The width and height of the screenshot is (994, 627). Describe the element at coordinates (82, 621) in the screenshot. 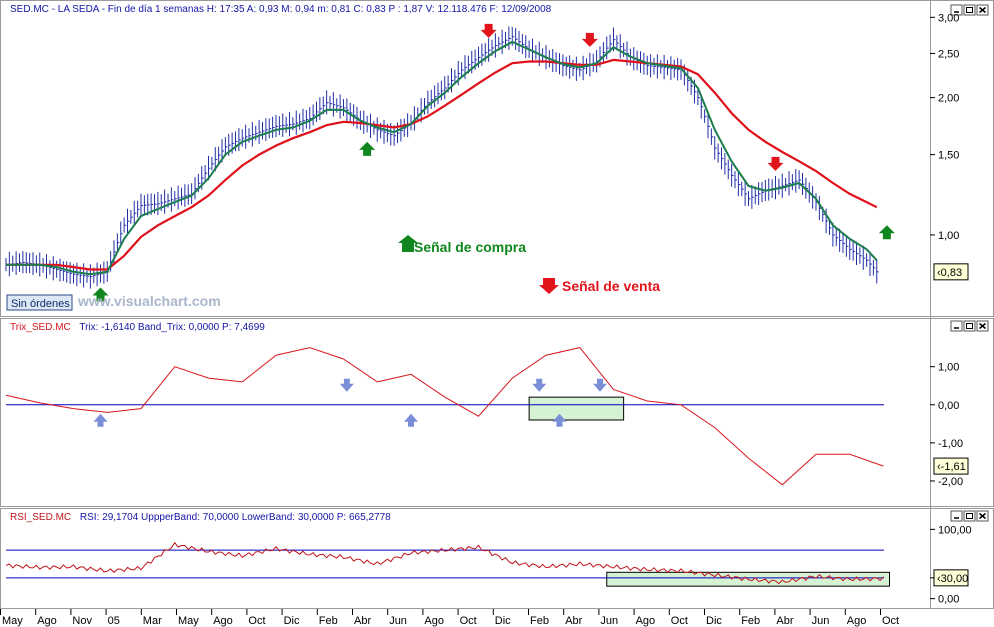

I see `x-tick-label: Nov` at that location.